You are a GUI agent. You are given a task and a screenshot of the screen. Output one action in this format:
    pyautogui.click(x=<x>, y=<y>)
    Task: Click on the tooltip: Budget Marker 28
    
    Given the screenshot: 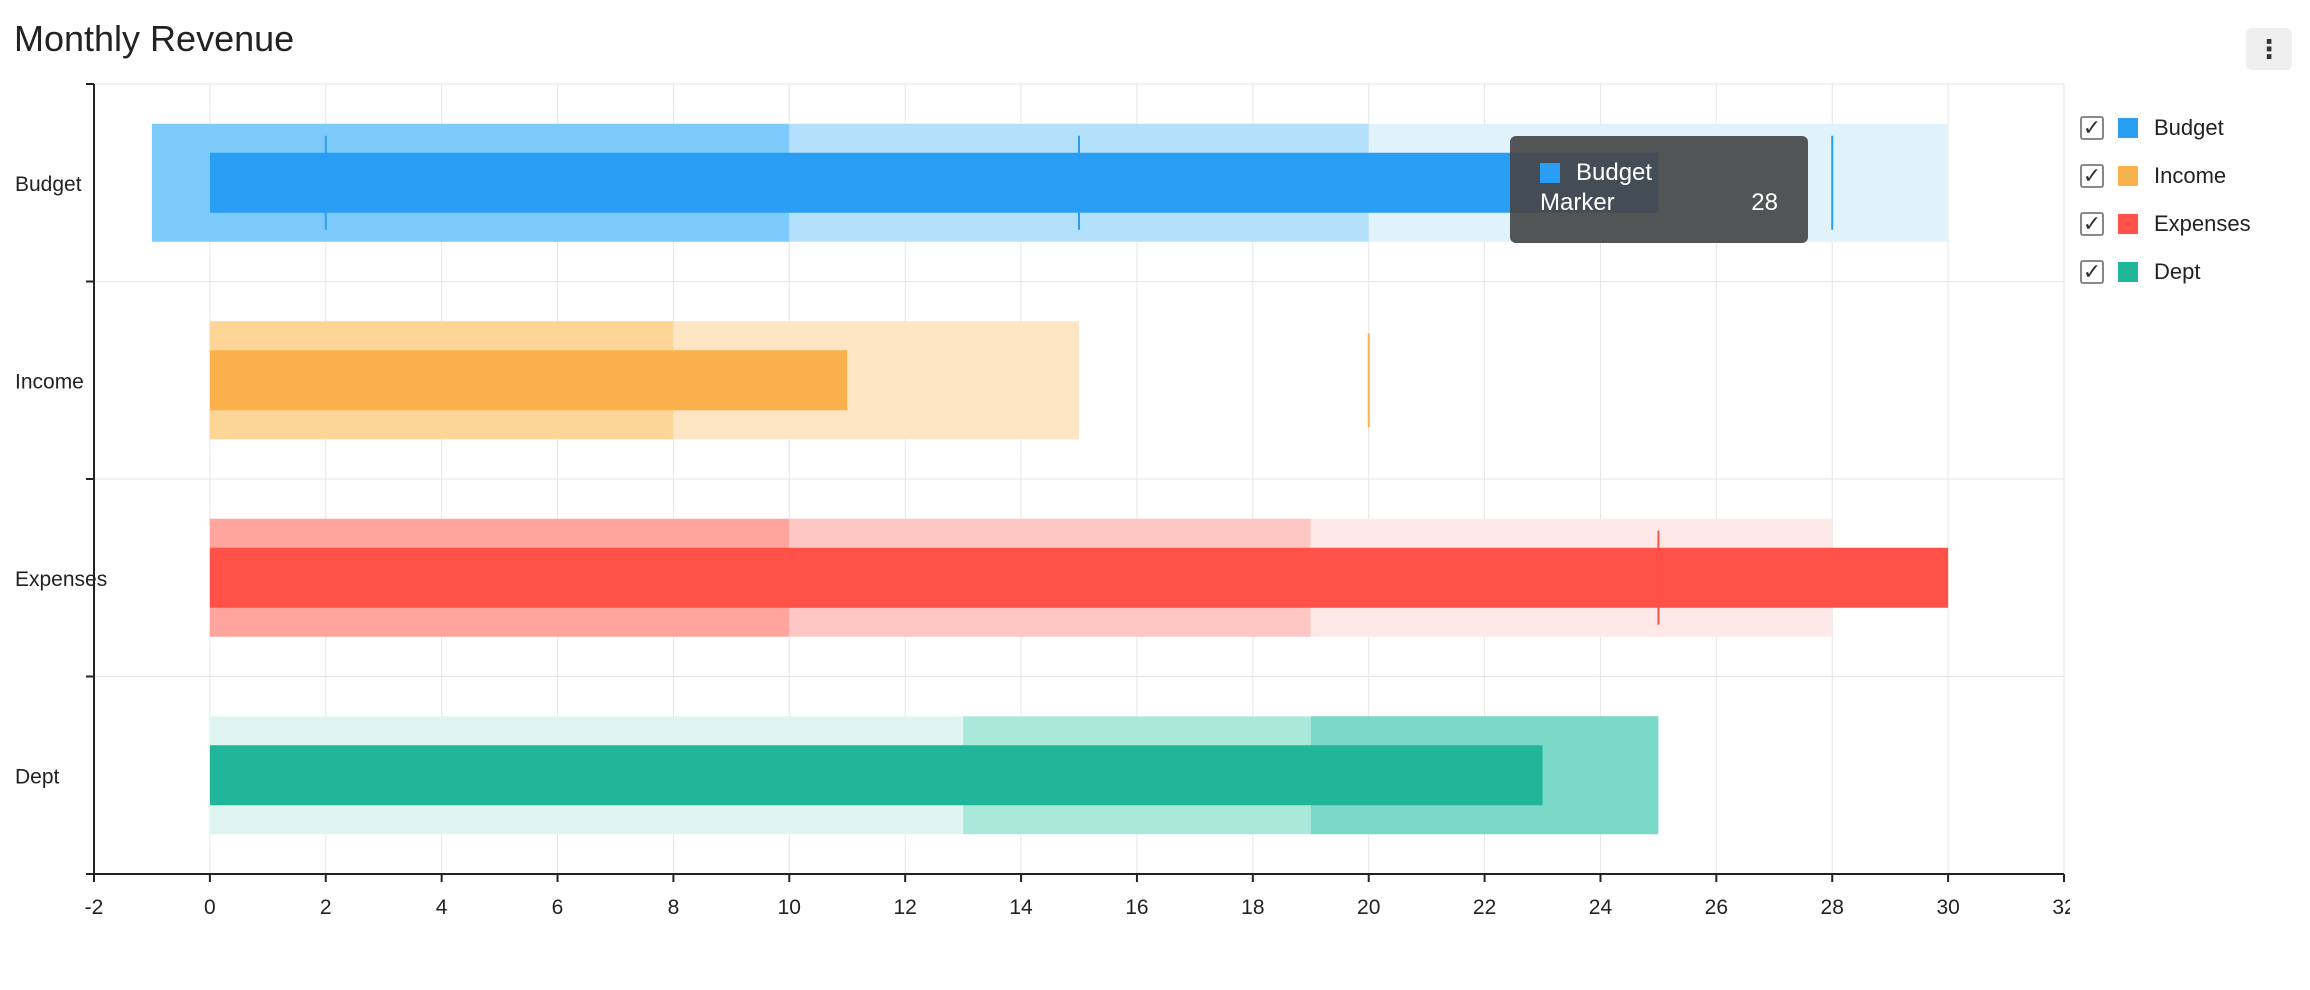 What is the action you would take?
    pyautogui.click(x=1659, y=189)
    